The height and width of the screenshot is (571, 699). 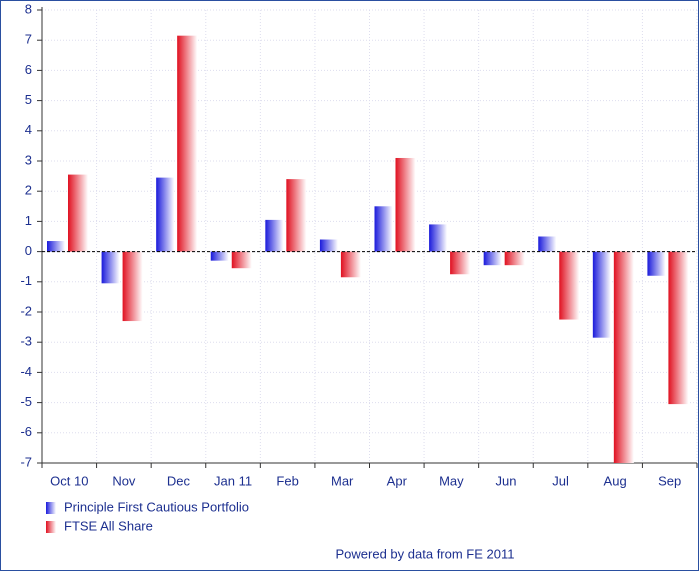 What do you see at coordinates (397, 480) in the screenshot?
I see `x-tick-label: Apr` at bounding box center [397, 480].